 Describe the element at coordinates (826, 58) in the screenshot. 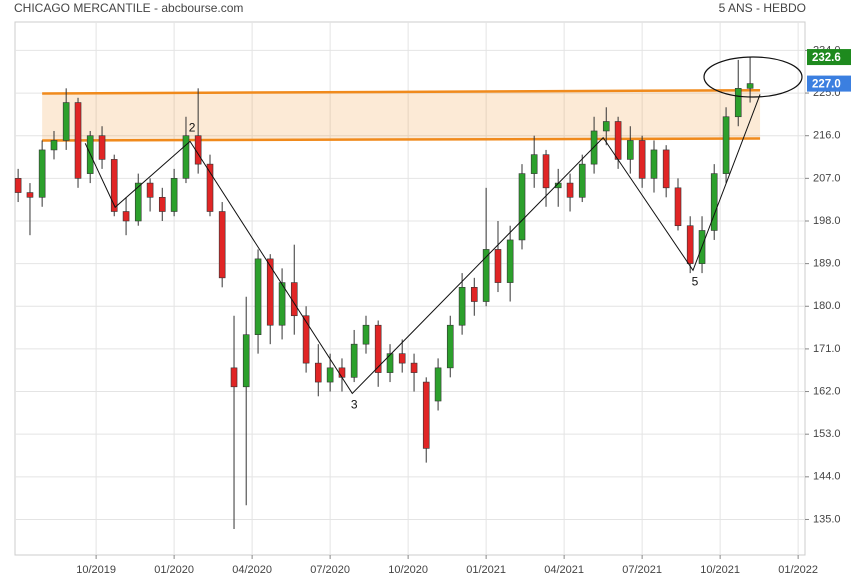

I see `price-tag-label: 232.6` at that location.